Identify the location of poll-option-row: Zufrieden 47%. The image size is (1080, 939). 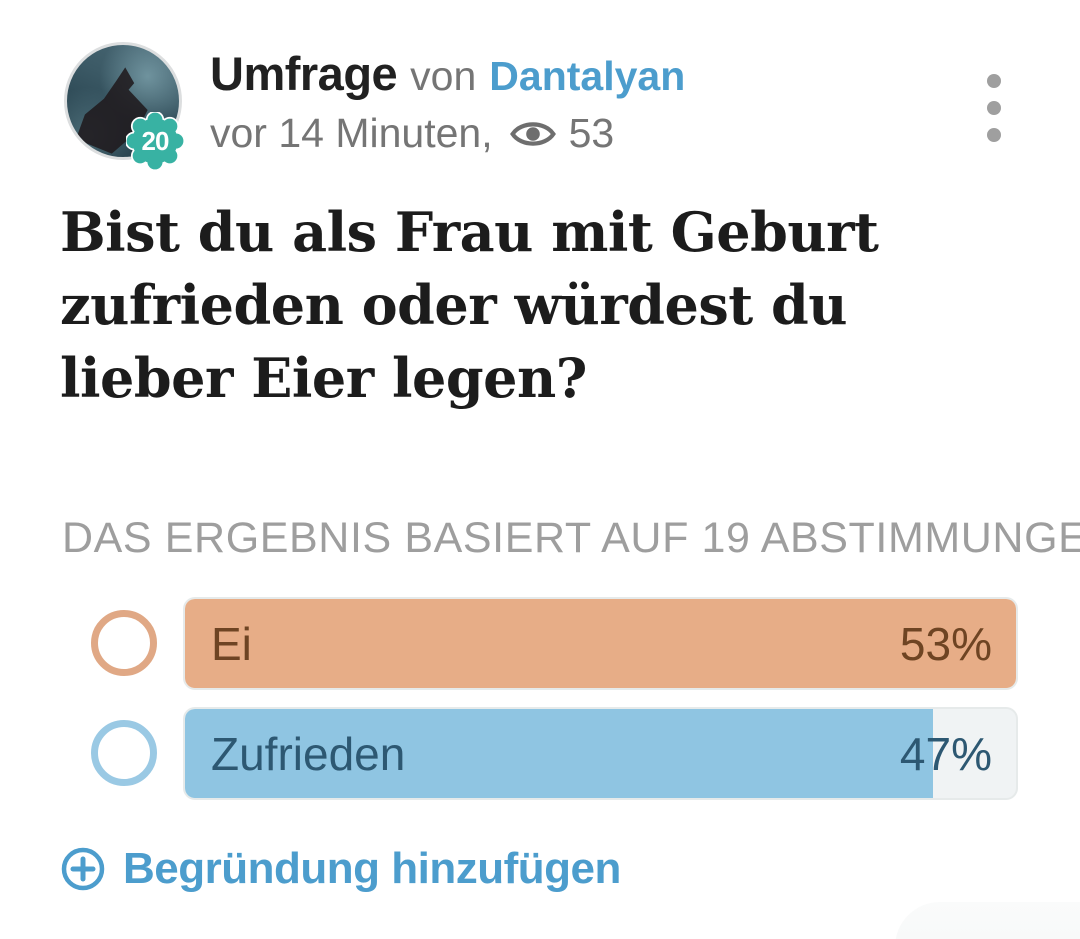
(540, 753).